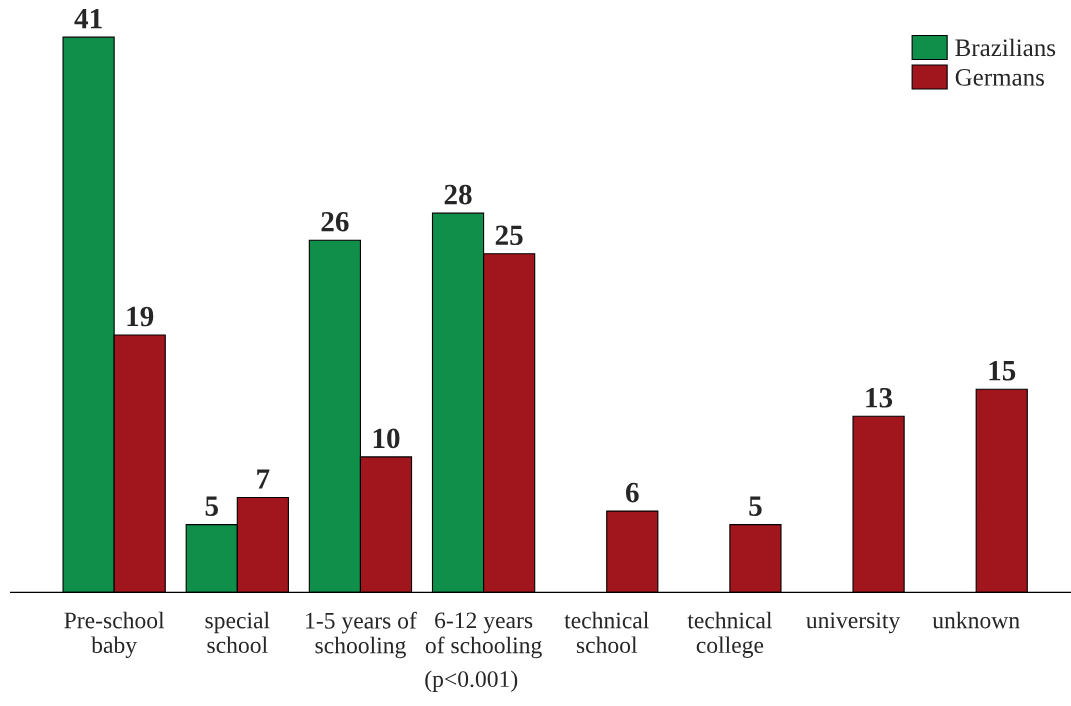 Image resolution: width=1071 pixels, height=706 pixels. Describe the element at coordinates (730, 634) in the screenshot. I see `x-tick-label: technical college` at that location.